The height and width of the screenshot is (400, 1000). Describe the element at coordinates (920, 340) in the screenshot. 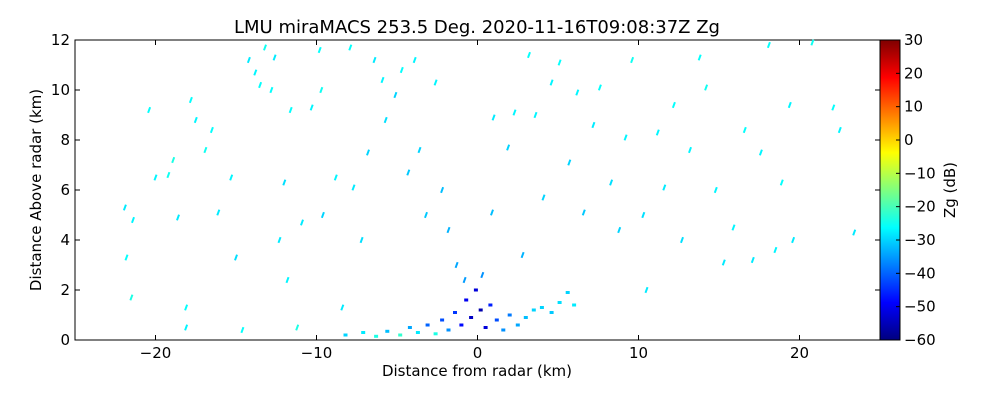

I see `colorbar-tick-label: −60` at that location.